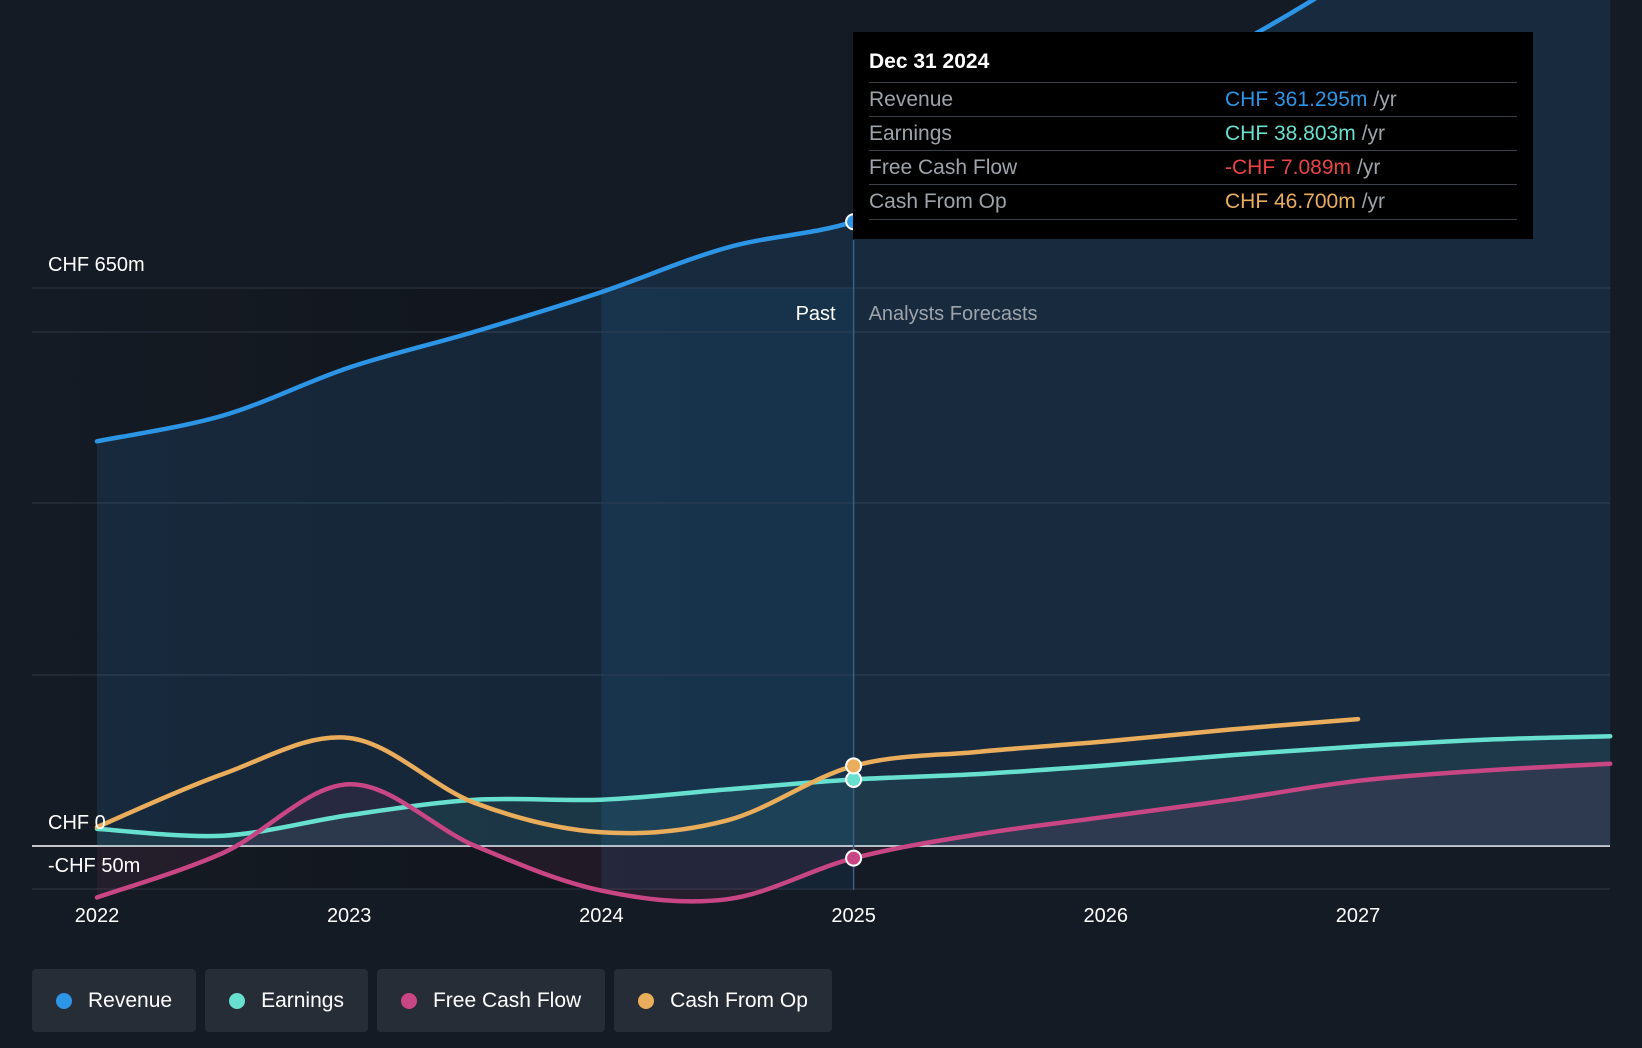 The height and width of the screenshot is (1048, 1642). I want to click on tooltip-row-value: -CHF 7.089m/yr, so click(1302, 168).